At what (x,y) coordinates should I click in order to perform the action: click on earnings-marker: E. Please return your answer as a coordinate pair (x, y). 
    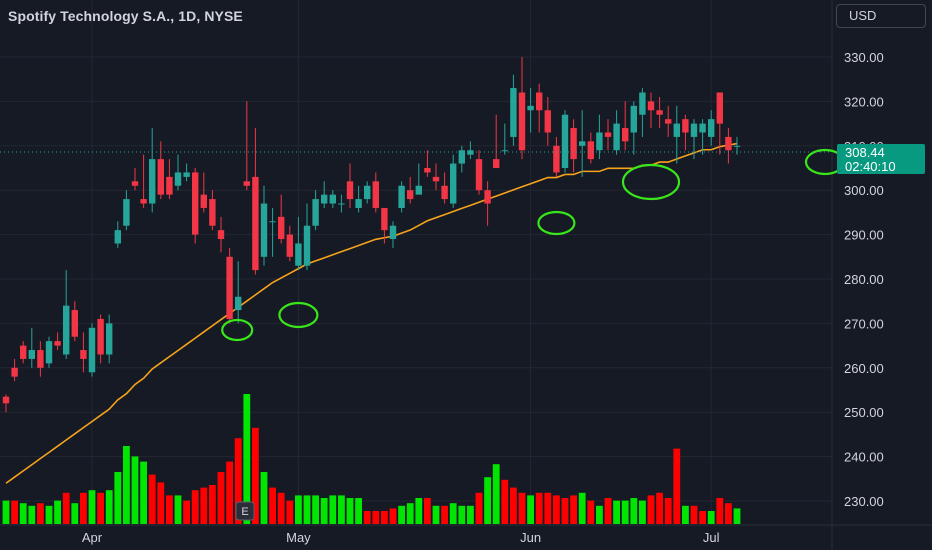
    Looking at the image, I should click on (245, 511).